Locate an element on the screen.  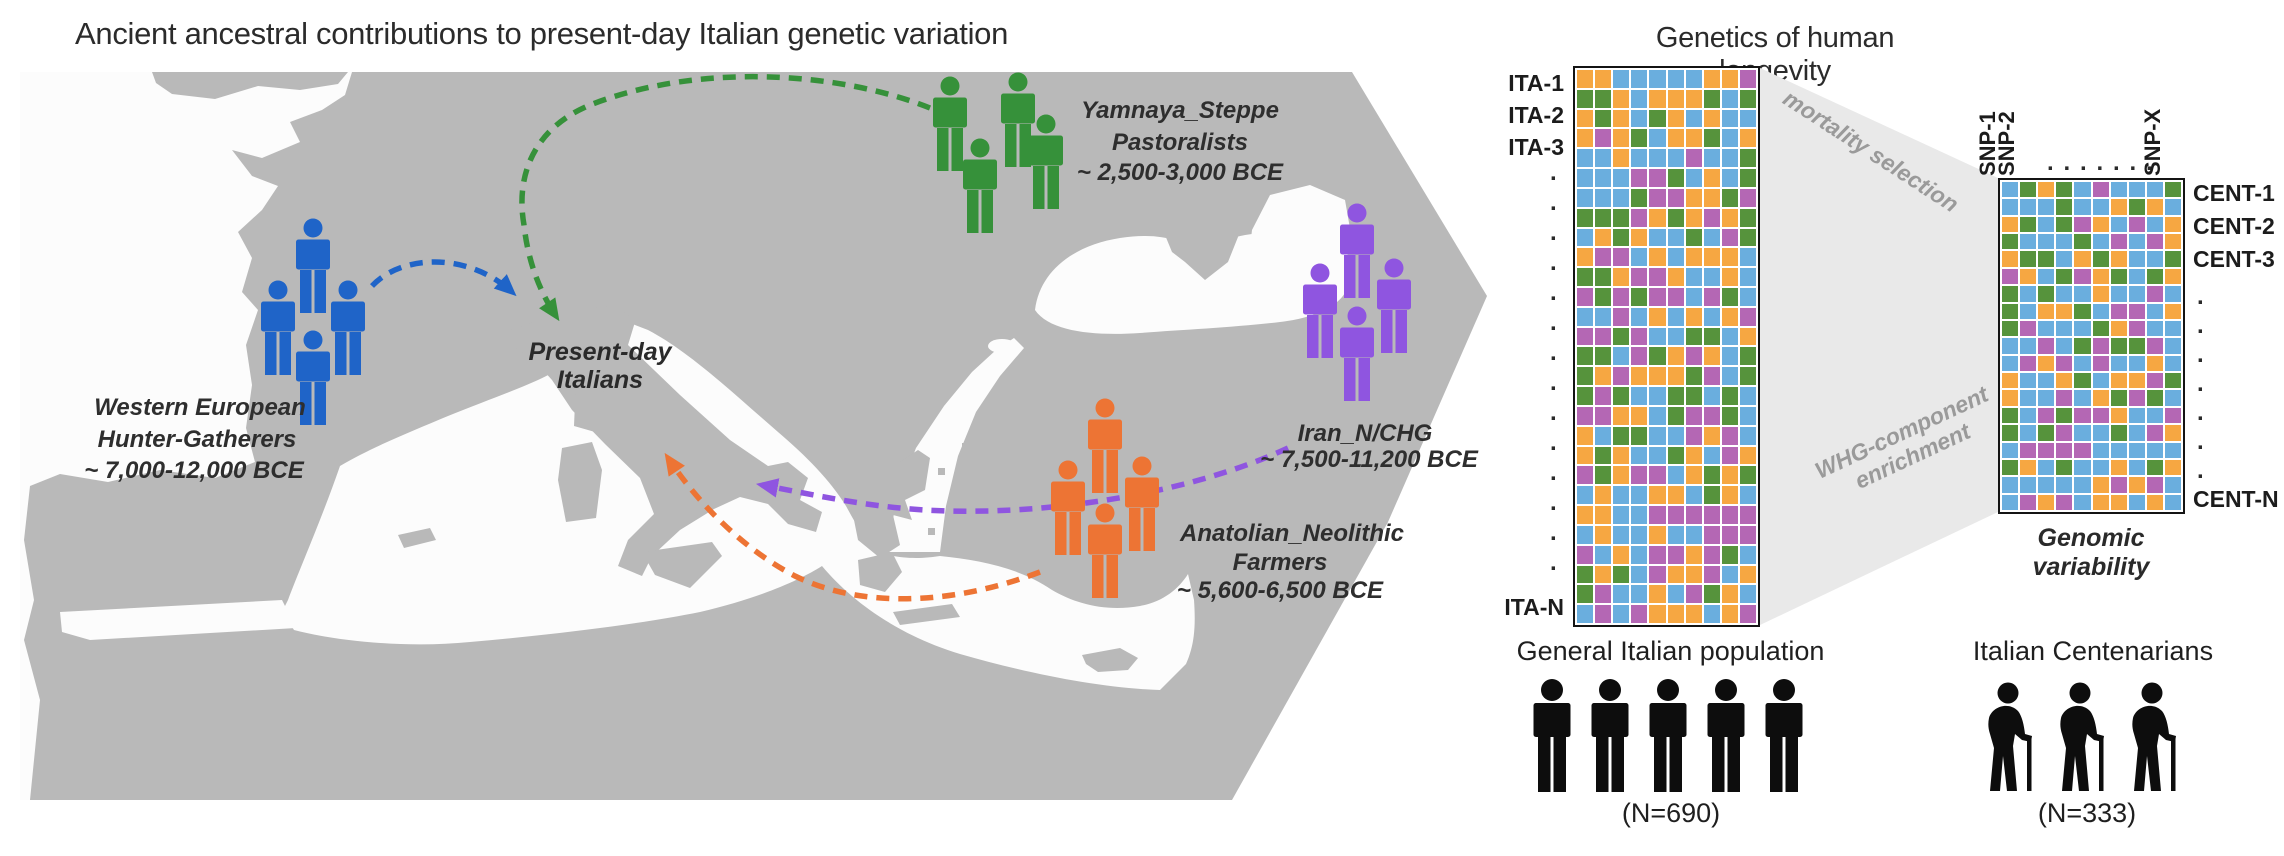
destination-label-line1: Present-day is located at coordinates (600, 352).